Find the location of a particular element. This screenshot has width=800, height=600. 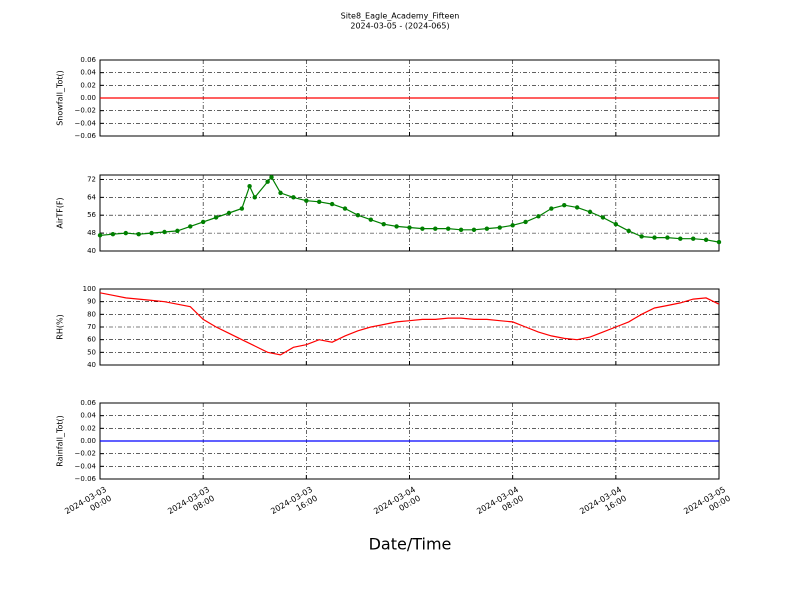

y-tick-label: 80 is located at coordinates (91, 314).